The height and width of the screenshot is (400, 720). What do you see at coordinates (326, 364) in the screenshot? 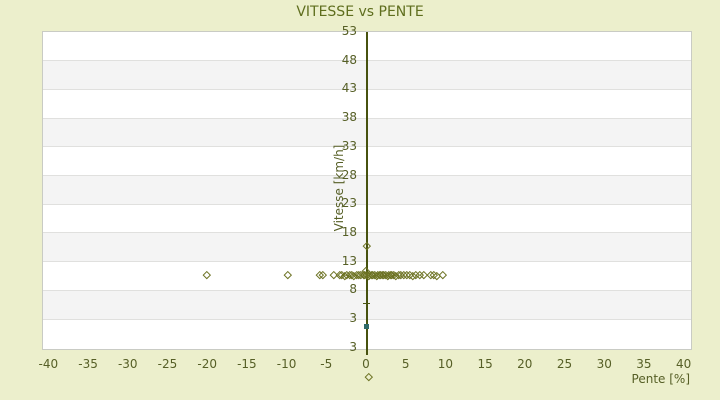
I see `x-tick-label: -5` at bounding box center [326, 364].